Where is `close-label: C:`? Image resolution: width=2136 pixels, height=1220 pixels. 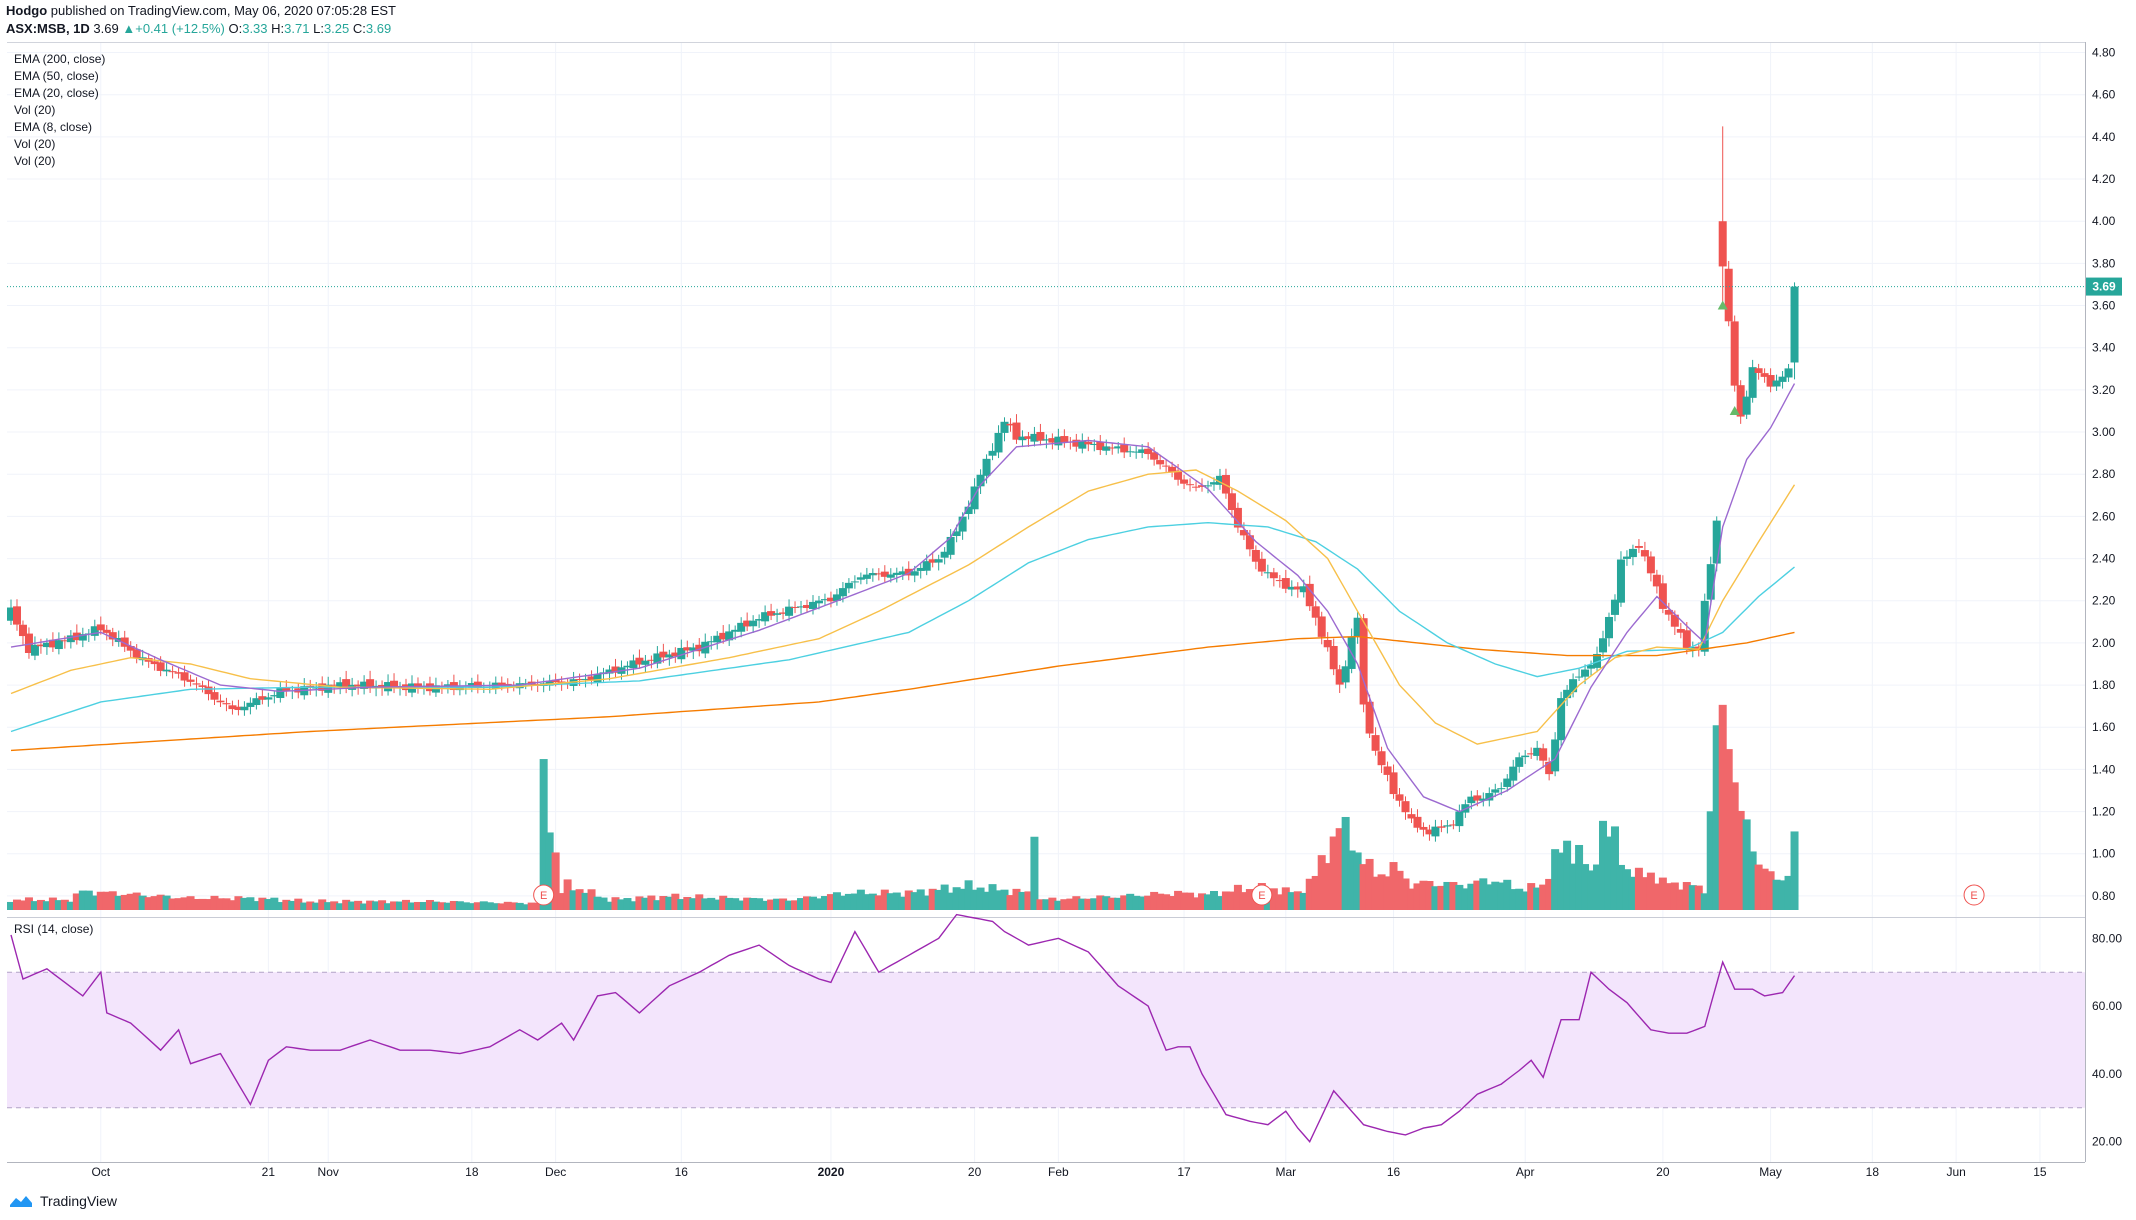 close-label: C: is located at coordinates (359, 28).